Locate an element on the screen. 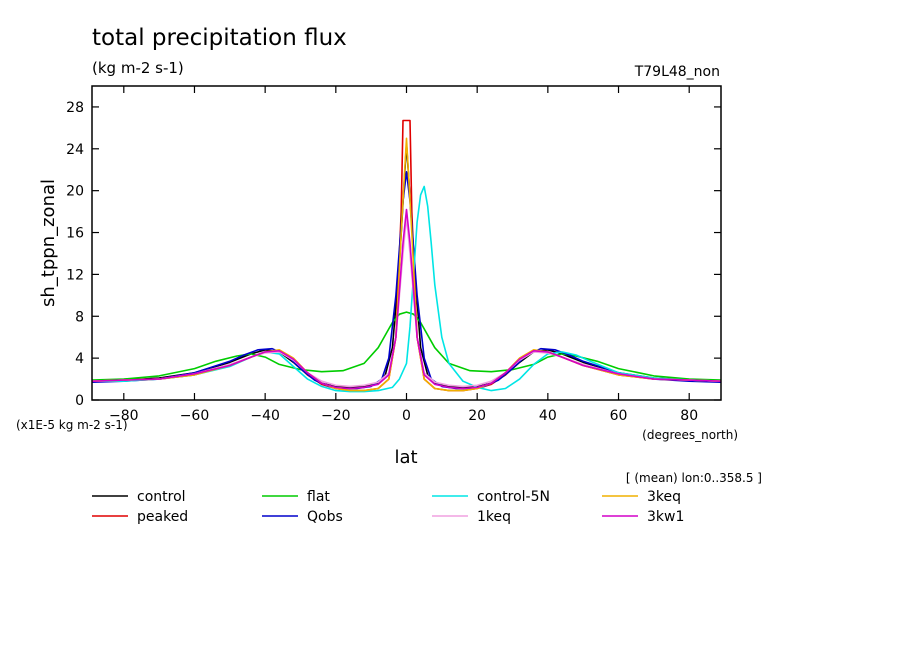 This screenshot has width=904, height=654. y-tick-label: 24 is located at coordinates (75, 150).